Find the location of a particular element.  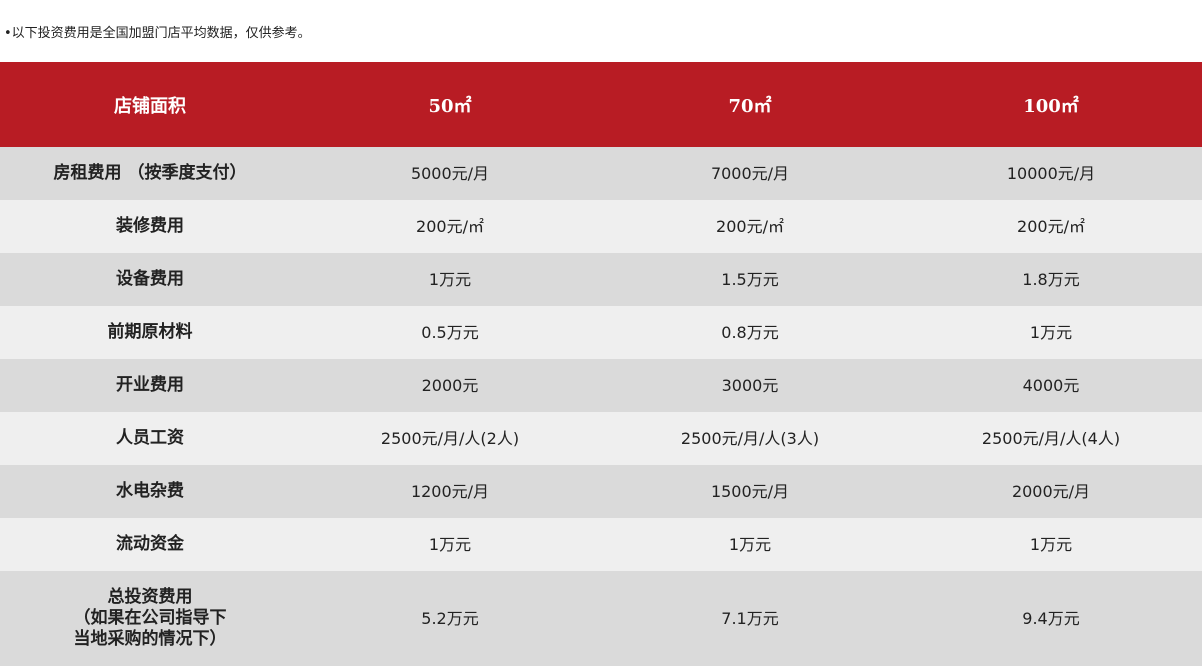

cell: 10000元/月 is located at coordinates (1051, 173).